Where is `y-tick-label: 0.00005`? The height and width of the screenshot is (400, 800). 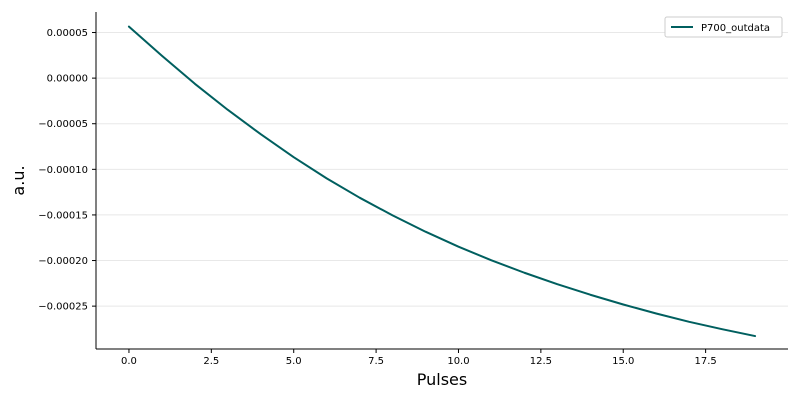 y-tick-label: 0.00005 is located at coordinates (67, 33).